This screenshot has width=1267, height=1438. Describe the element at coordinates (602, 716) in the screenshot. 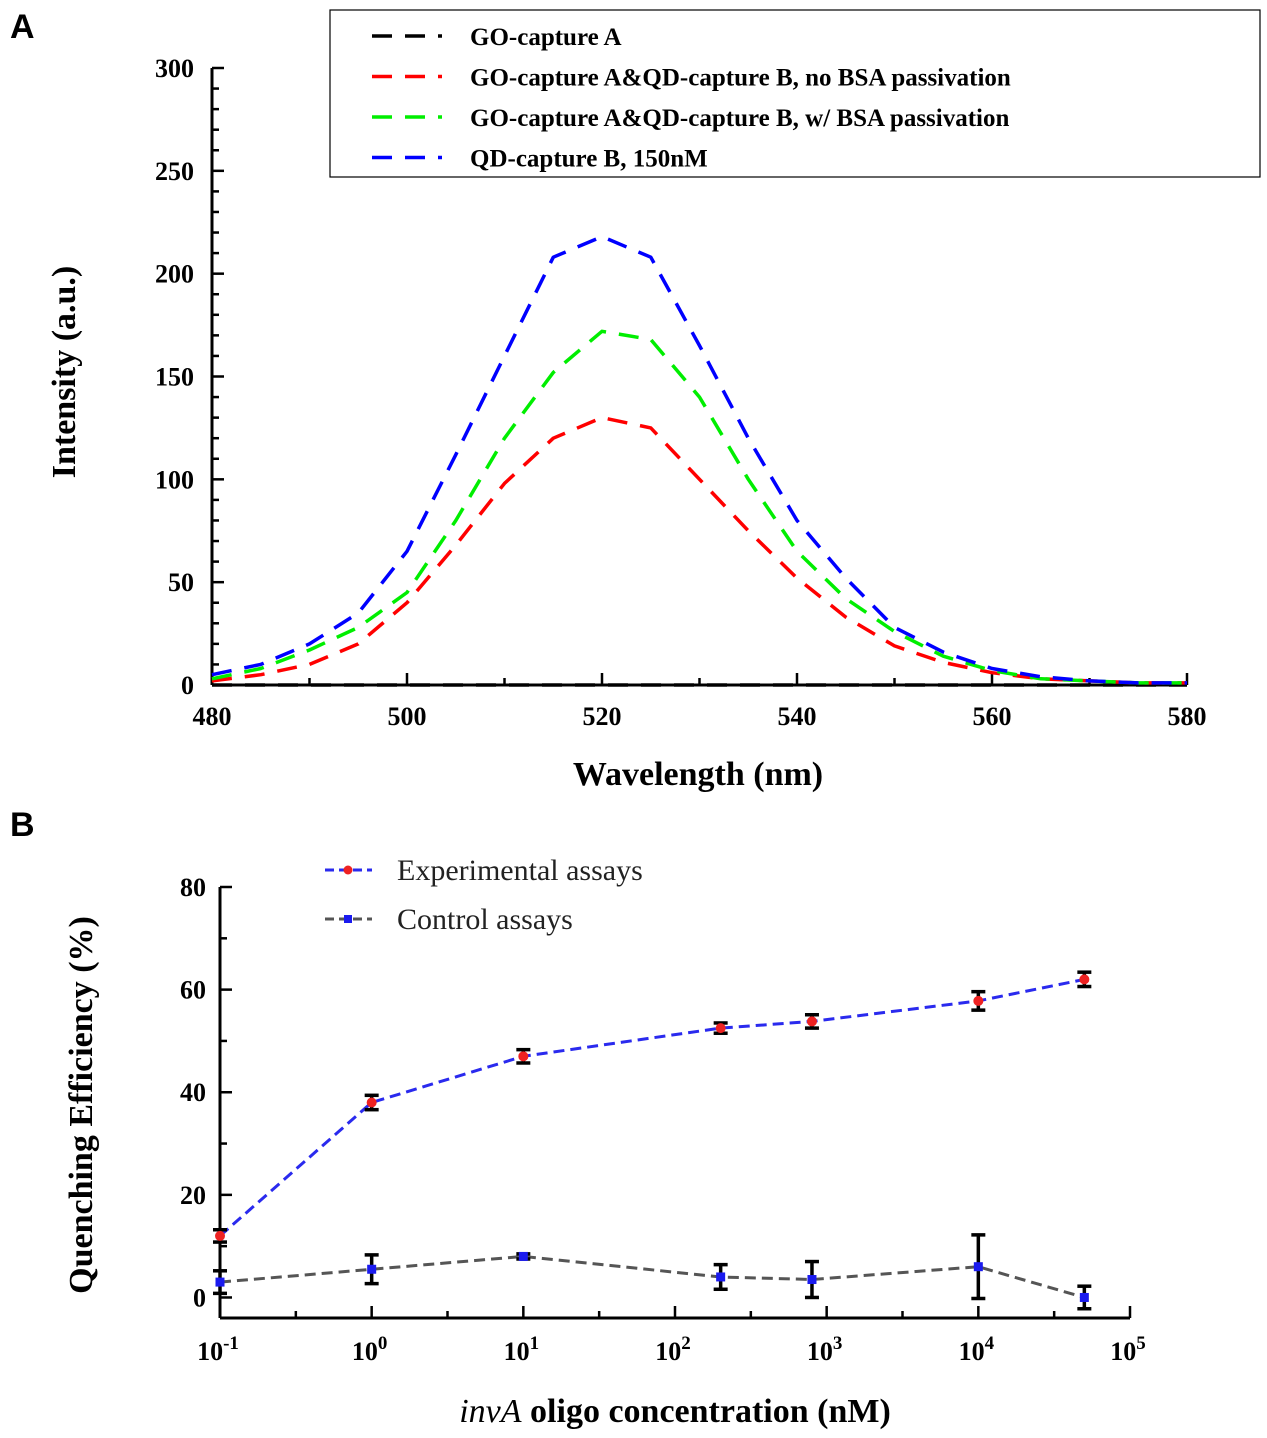

I see `chart-a-x-tick-label: 520` at that location.